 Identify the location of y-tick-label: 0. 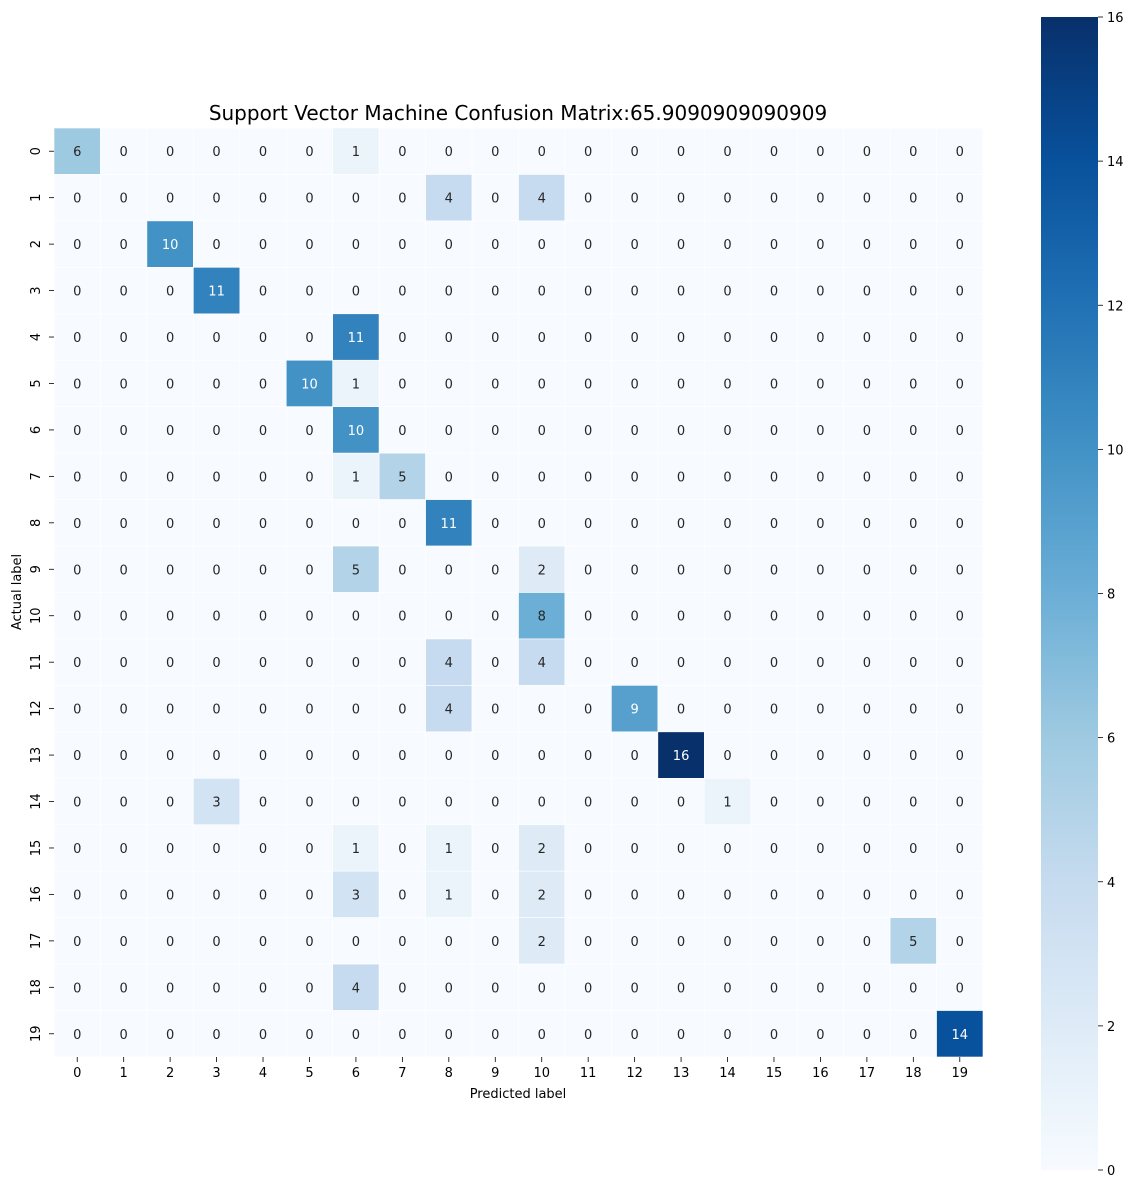
(36, 151).